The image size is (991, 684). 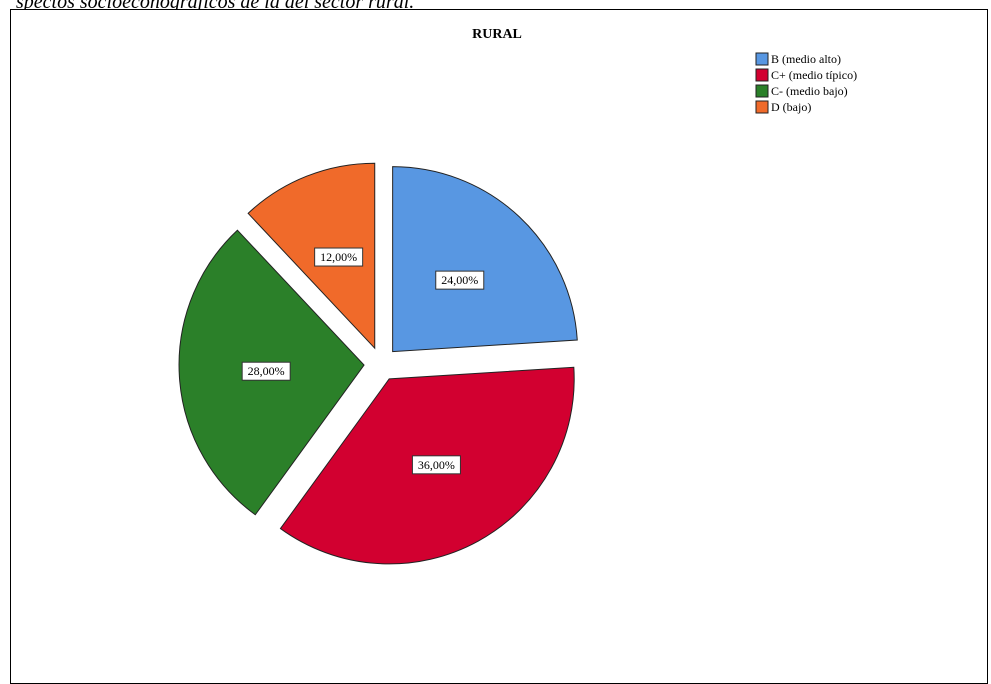 I want to click on slice-percent-text: 36,00%, so click(x=436, y=465).